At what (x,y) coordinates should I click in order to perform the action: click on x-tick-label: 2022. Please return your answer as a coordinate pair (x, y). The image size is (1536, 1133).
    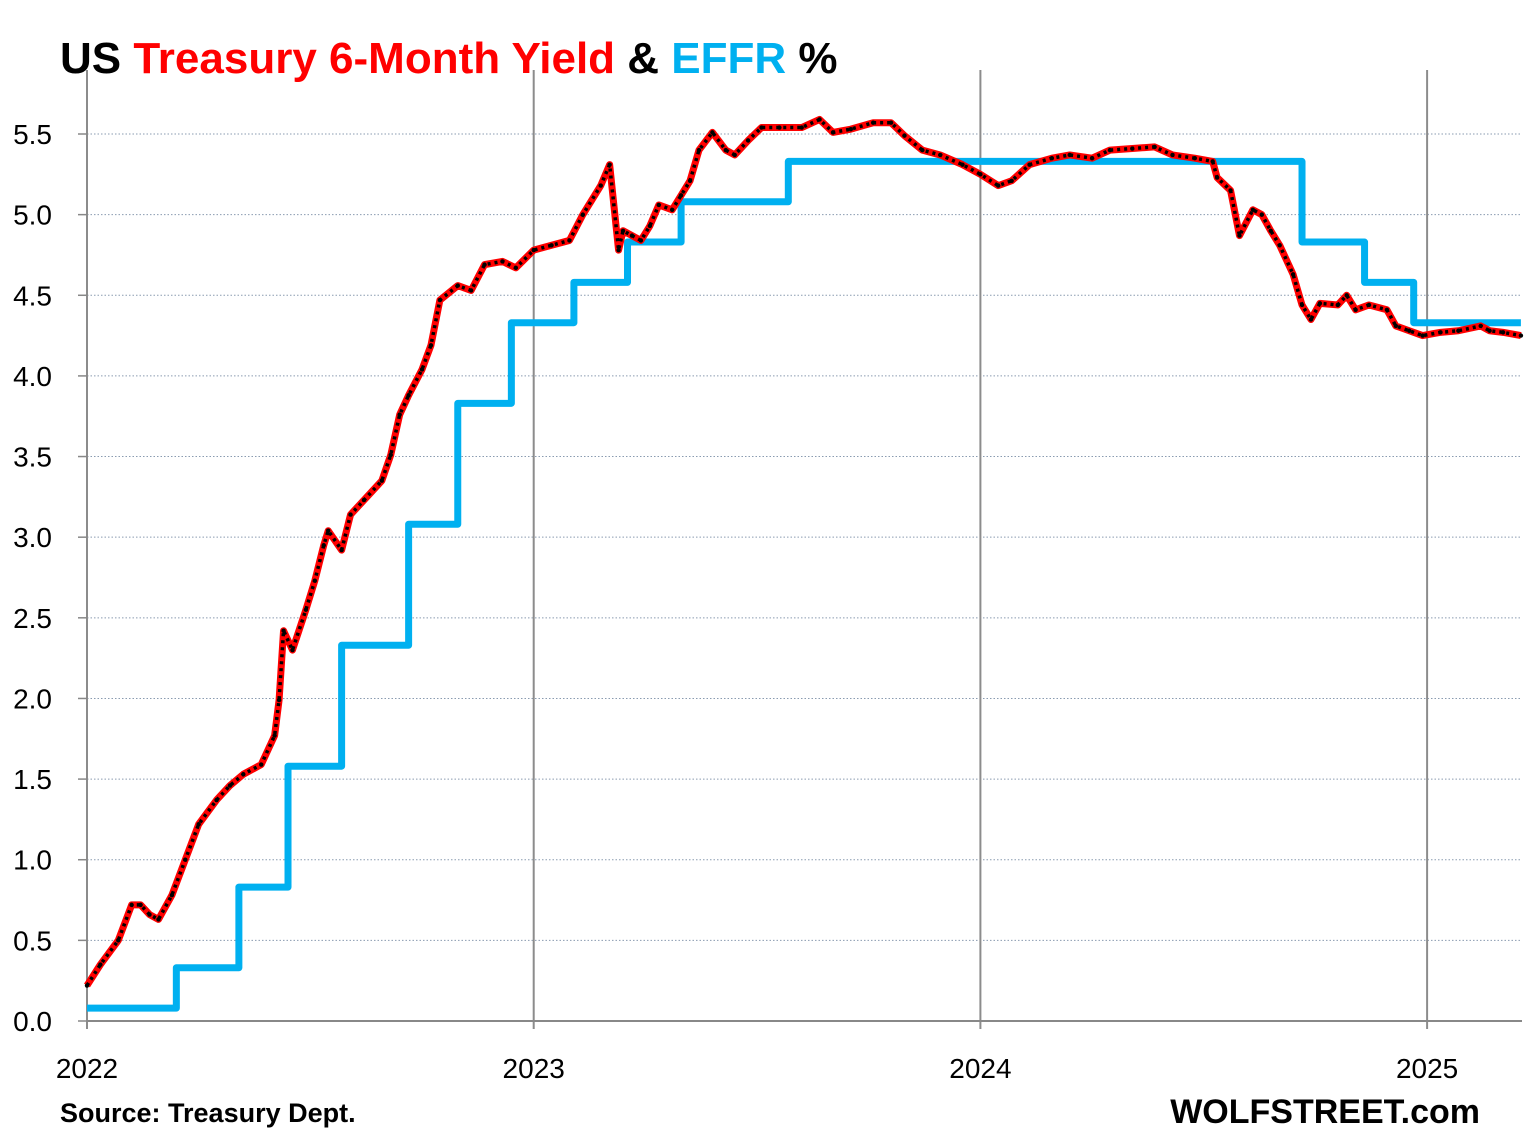
    Looking at the image, I should click on (87, 1068).